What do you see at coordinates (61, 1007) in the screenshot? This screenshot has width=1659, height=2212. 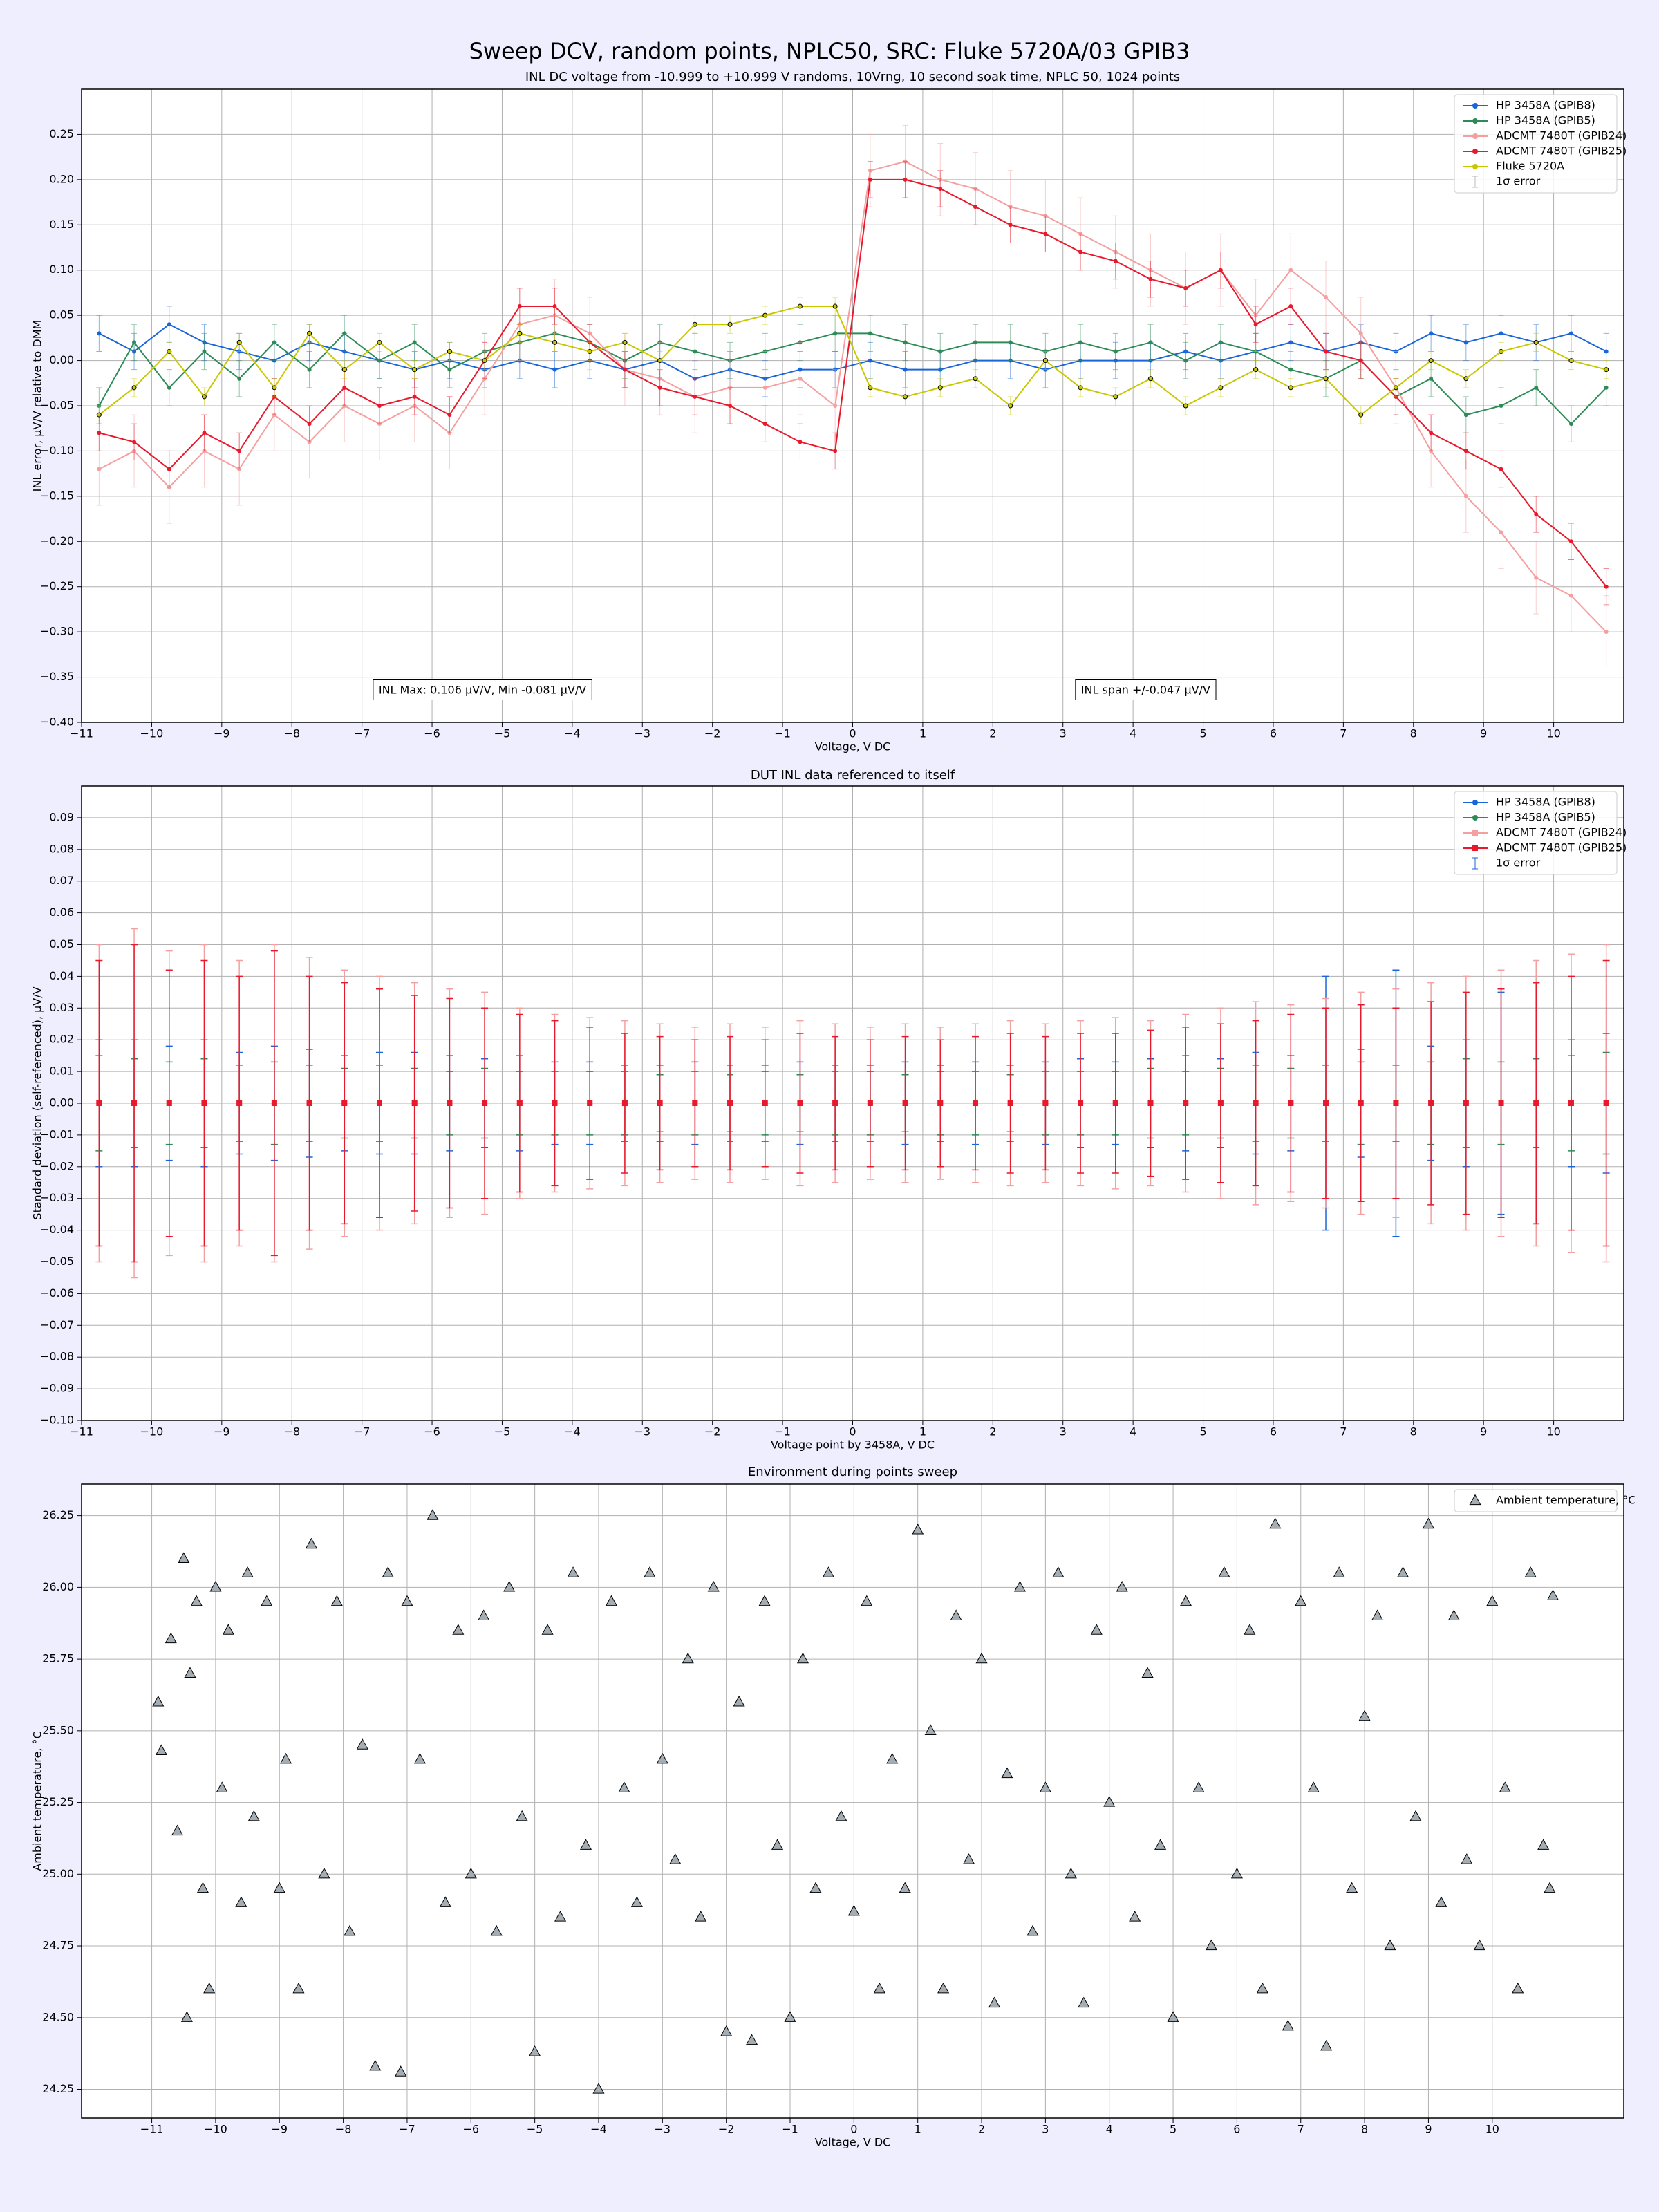 I see `y-tick-label: 0.03` at bounding box center [61, 1007].